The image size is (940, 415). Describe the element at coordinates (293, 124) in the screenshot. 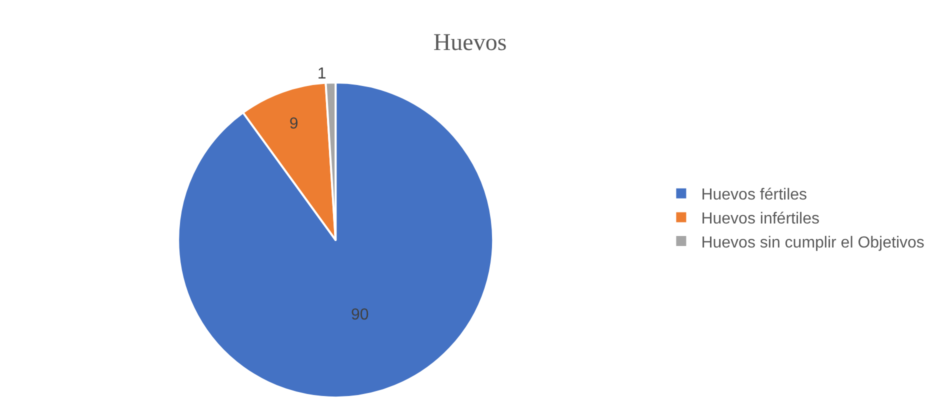

I see `data-label: 9` at that location.